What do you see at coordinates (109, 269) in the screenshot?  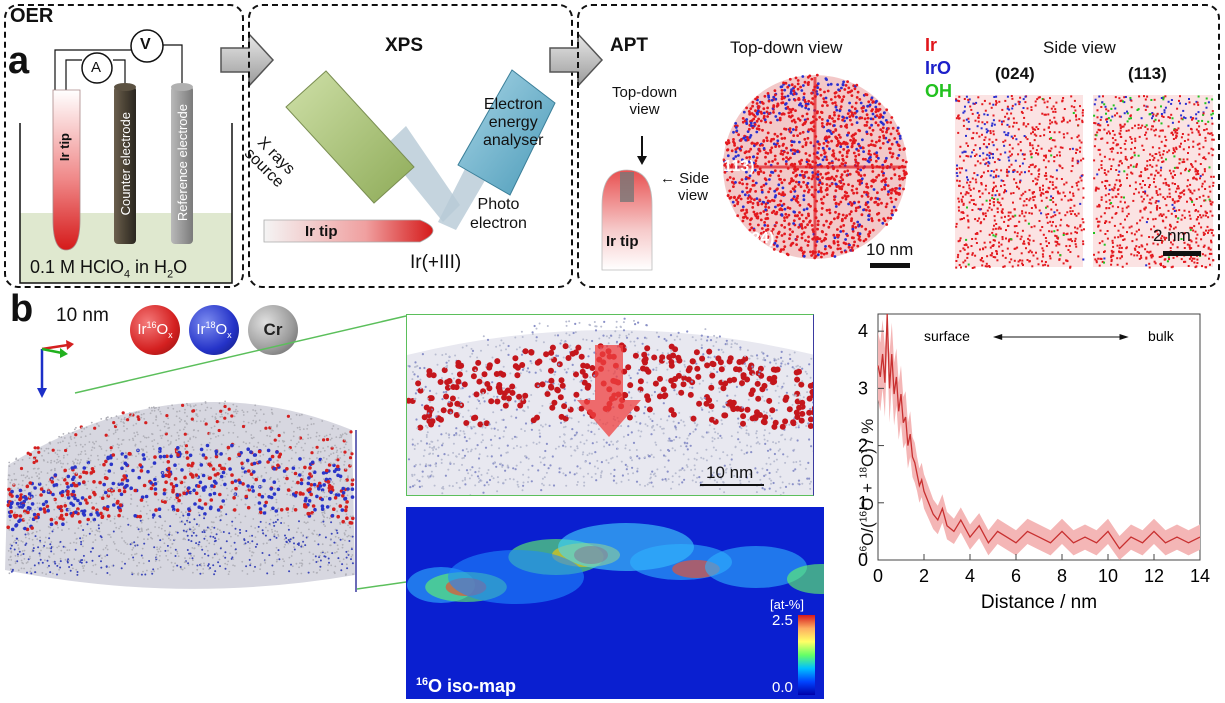 I see `electrolyte-label: 0.1 M HClO4 in H2O` at bounding box center [109, 269].